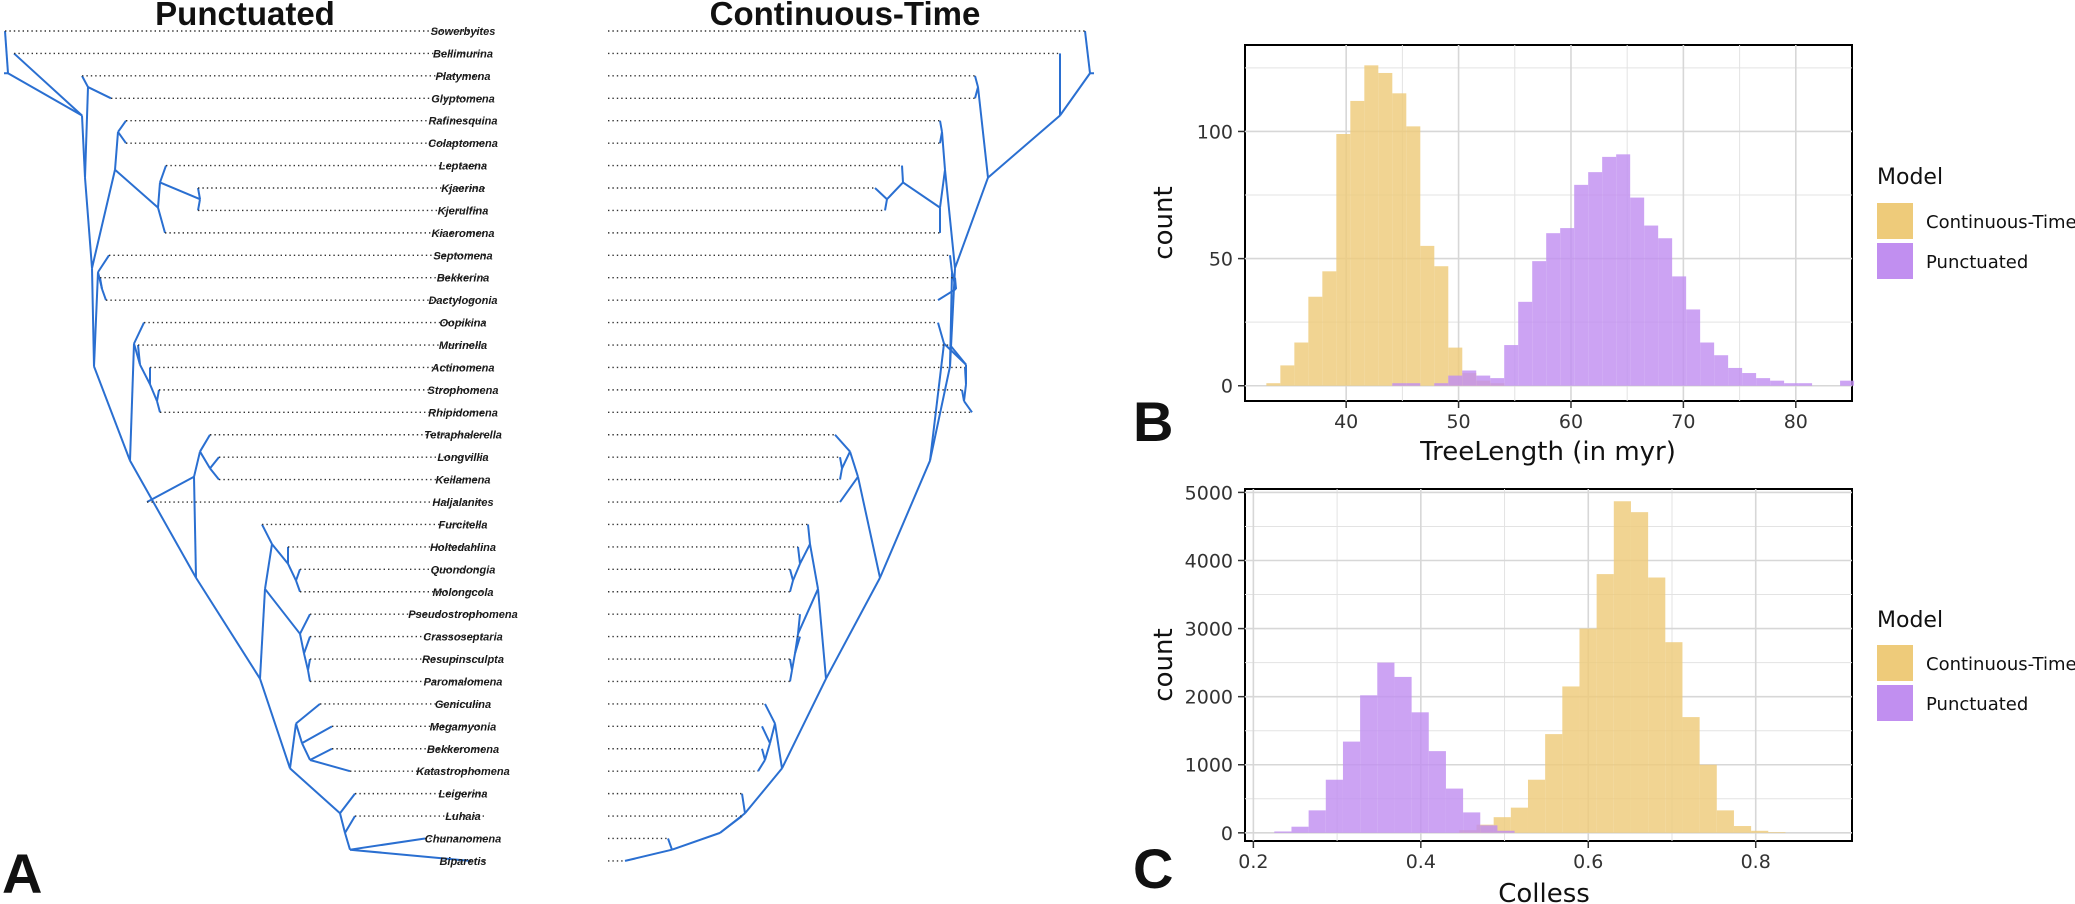 This screenshot has width=2075, height=904. I want to click on y-axis-label-b: count, so click(1164, 222).